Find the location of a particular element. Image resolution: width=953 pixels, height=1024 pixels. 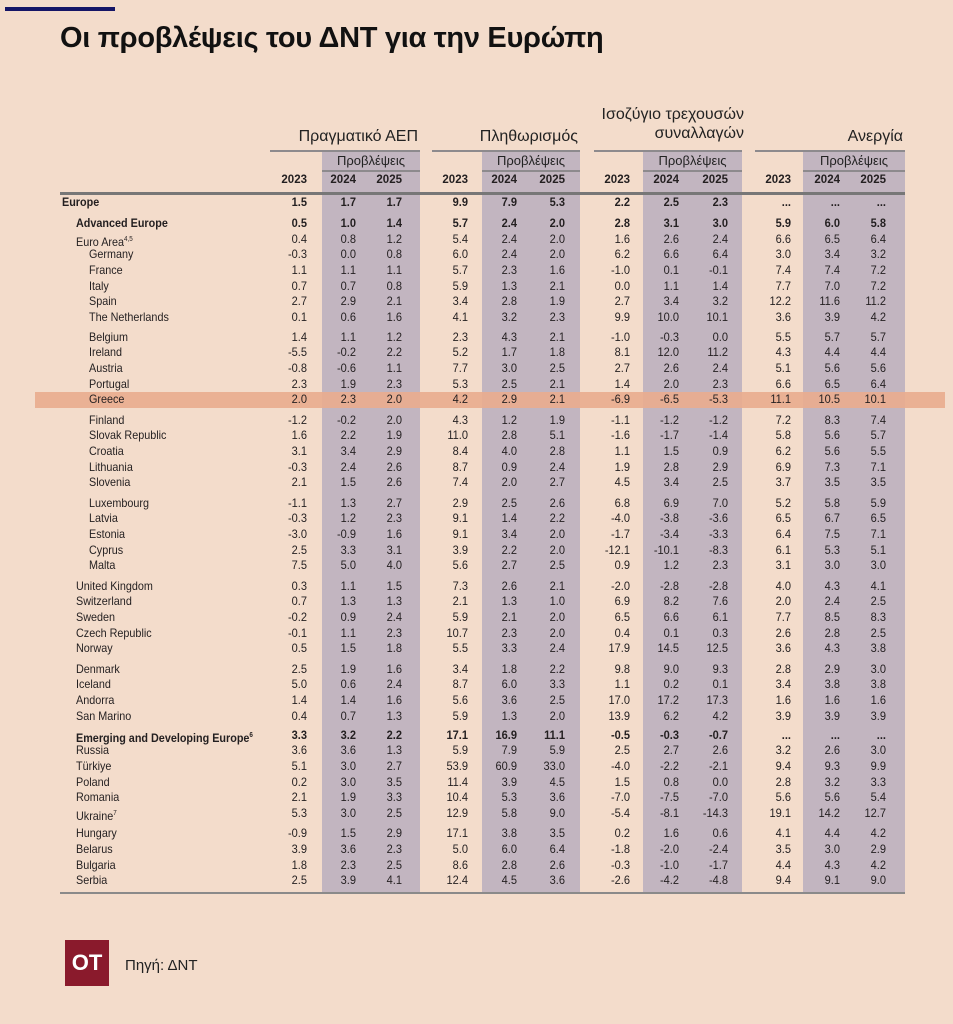

country-name: Russia is located at coordinates (93, 750).